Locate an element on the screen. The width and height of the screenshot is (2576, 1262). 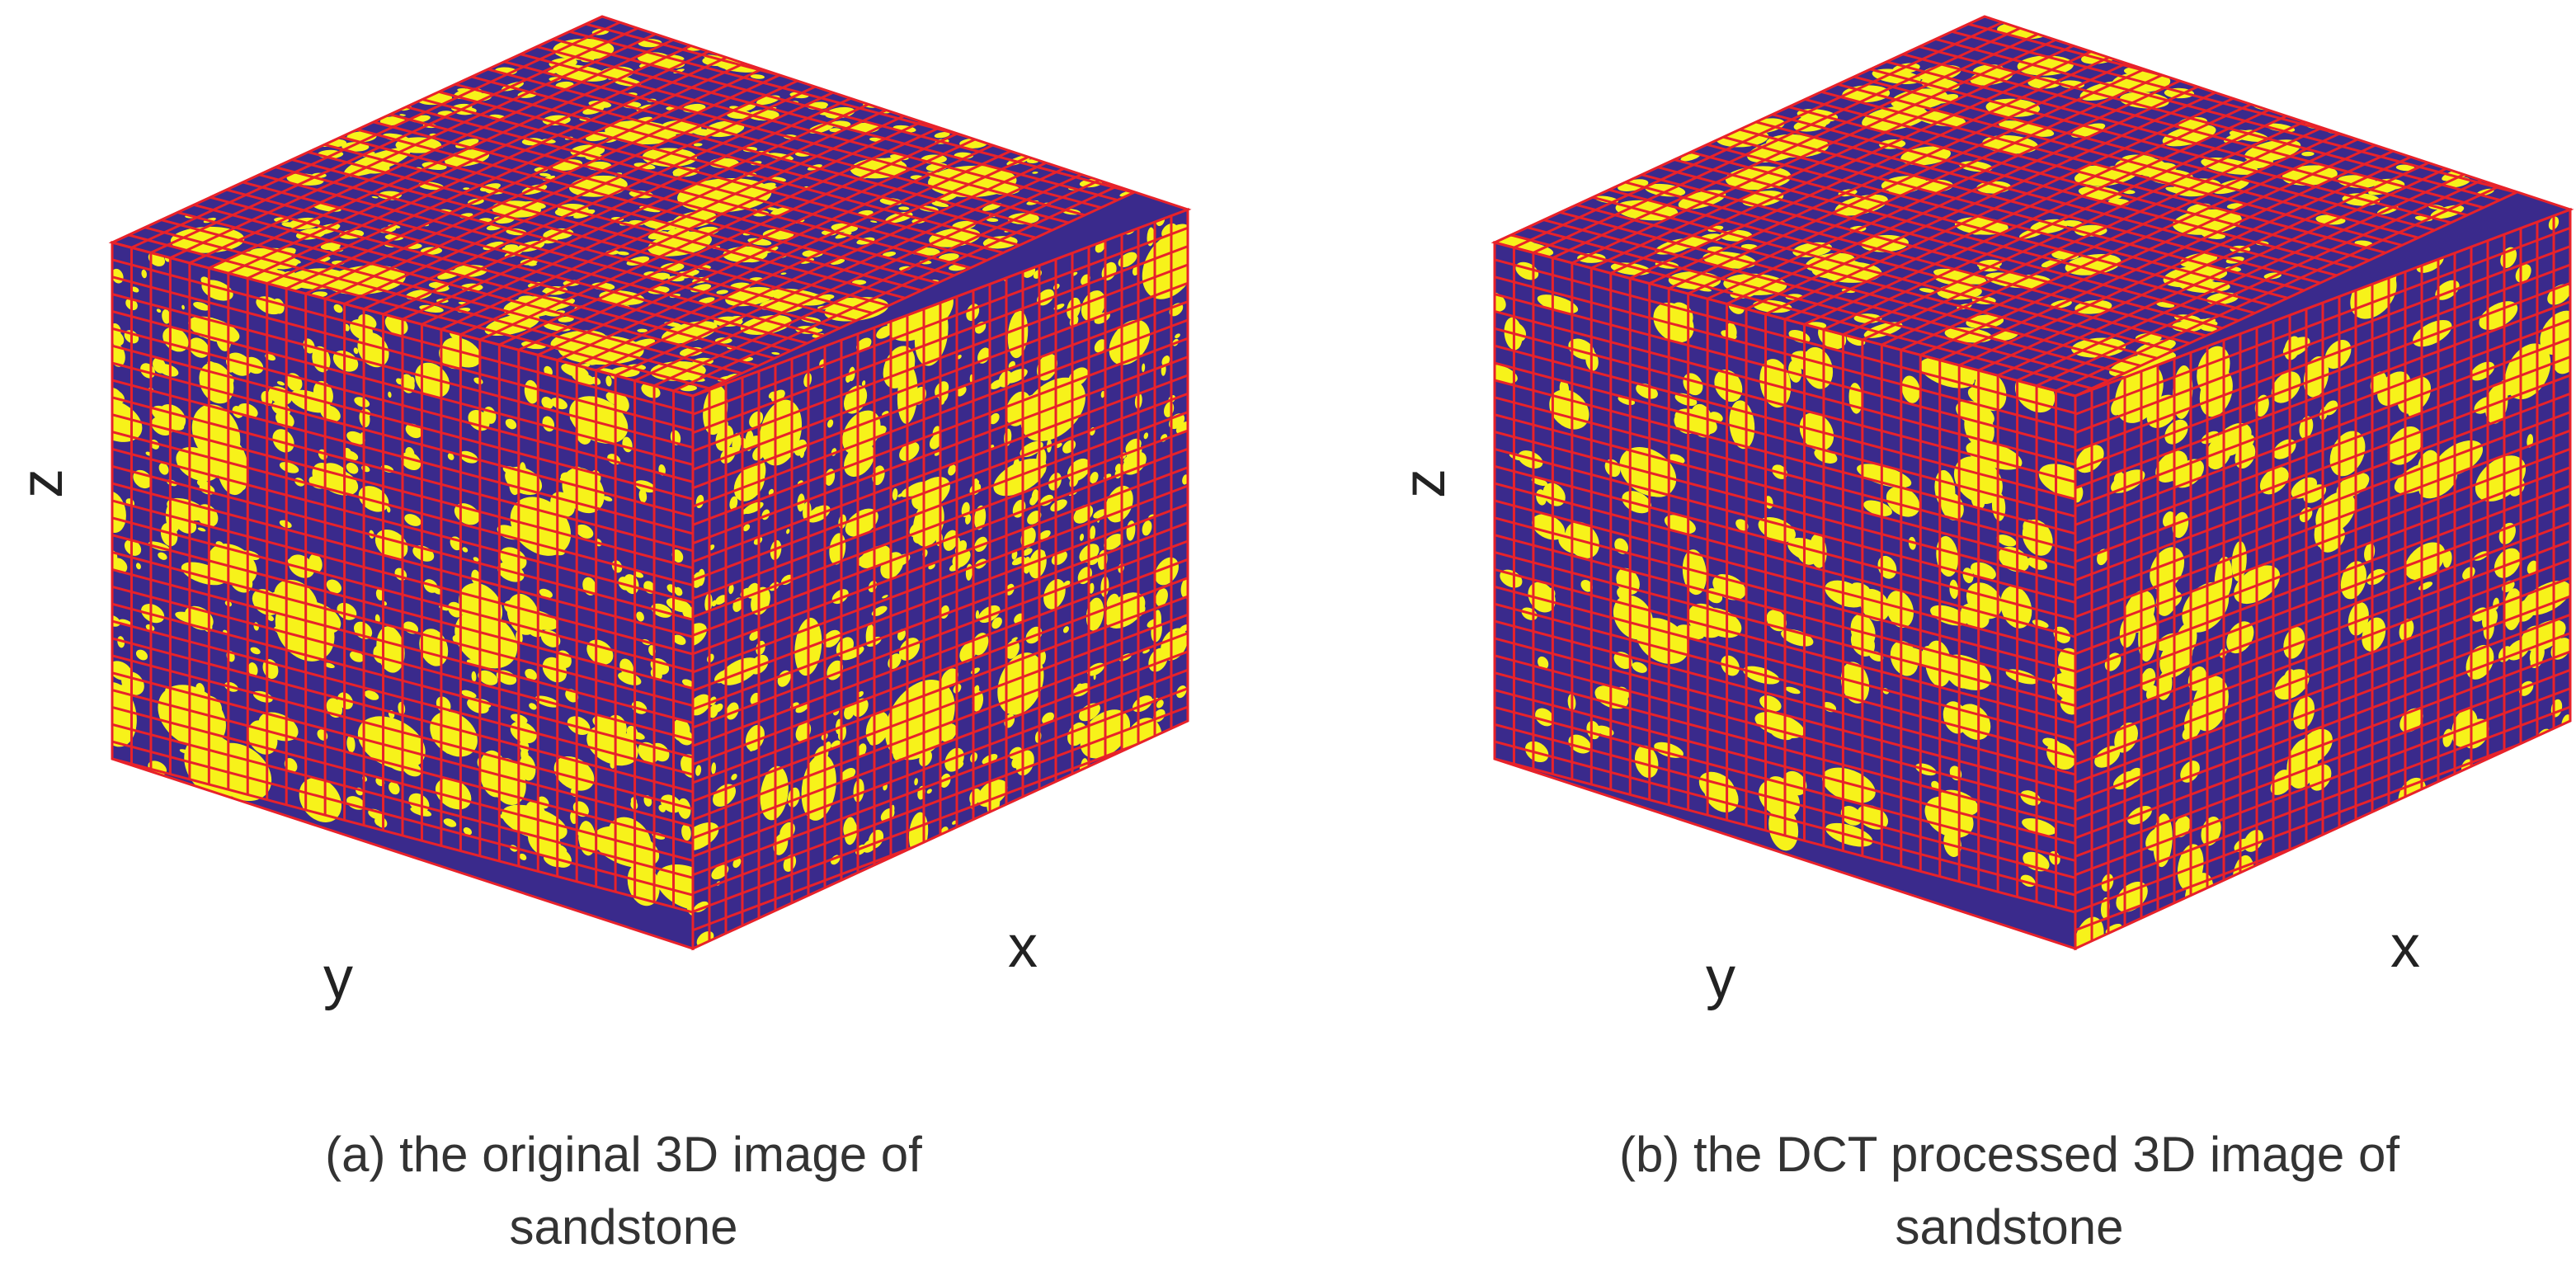
axis-label-z: z is located at coordinates (42, 483).